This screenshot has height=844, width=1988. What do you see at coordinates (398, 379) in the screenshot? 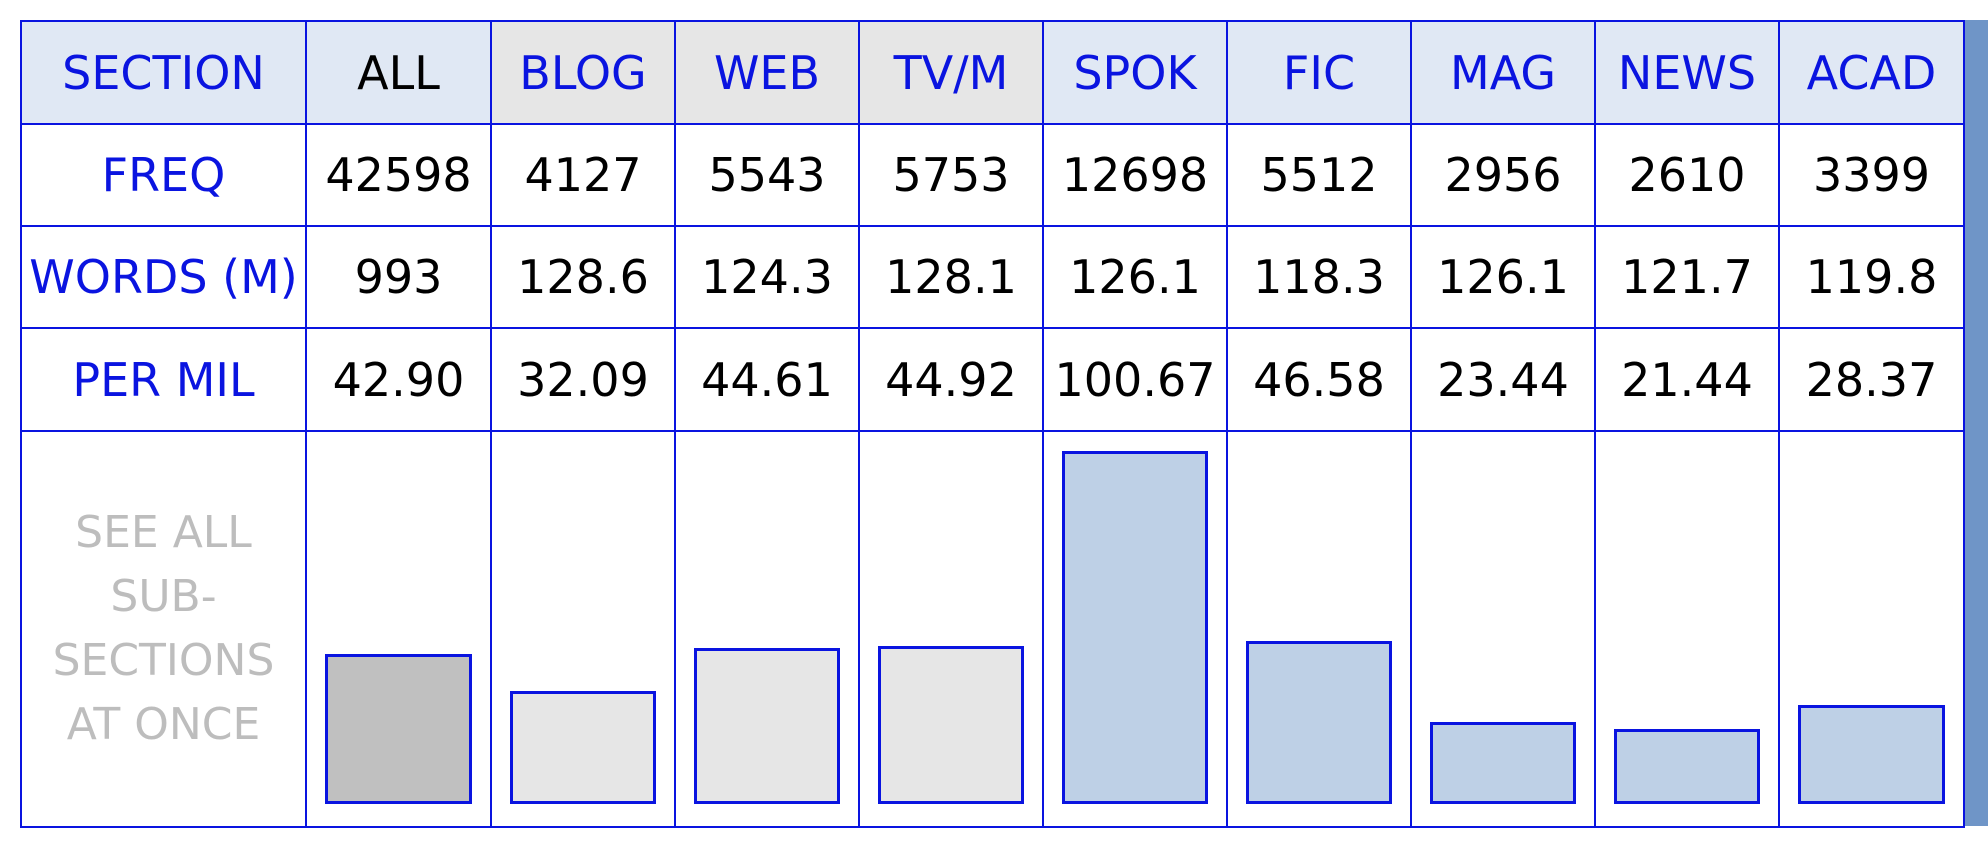
I see `per-mil-value: 42.90` at bounding box center [398, 379].